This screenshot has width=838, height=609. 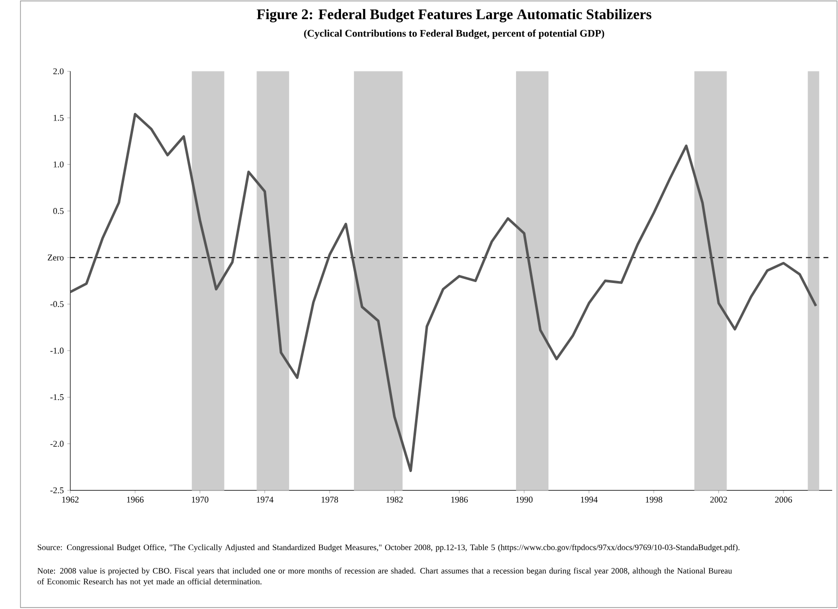 What do you see at coordinates (57, 304) in the screenshot?
I see `y-tick-label: -0.5` at bounding box center [57, 304].